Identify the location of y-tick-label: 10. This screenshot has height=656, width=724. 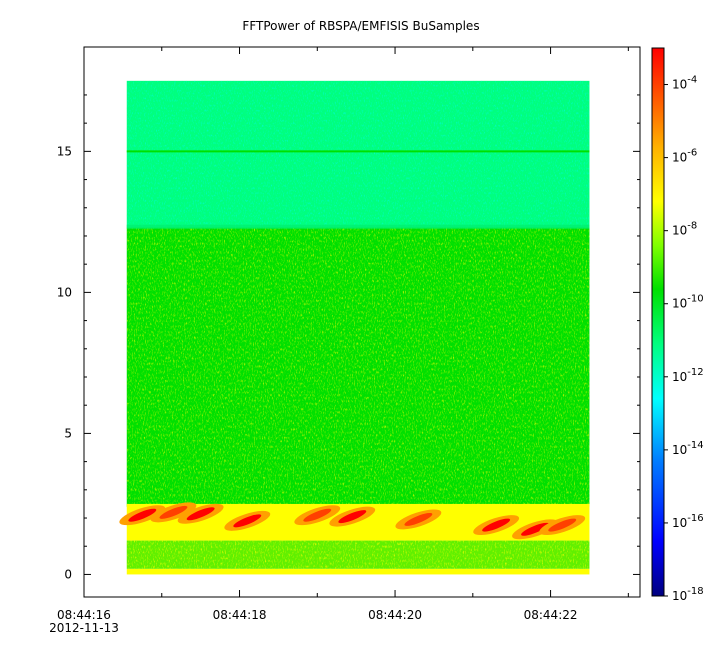
(64, 292).